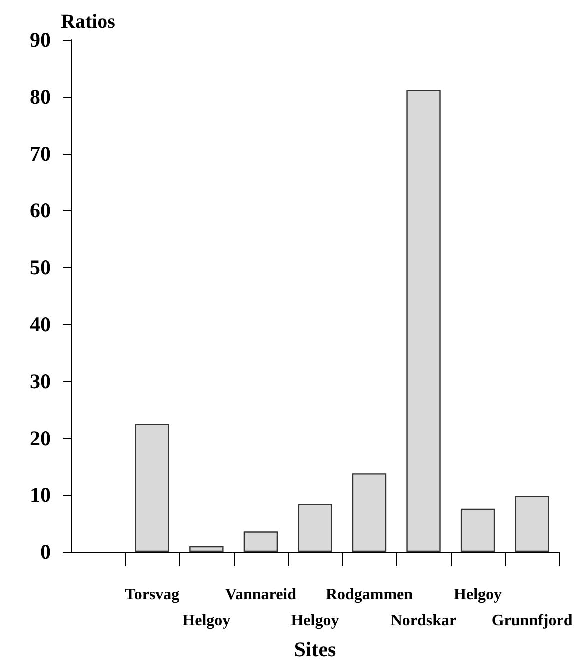 This screenshot has width=575, height=665. Describe the element at coordinates (40, 40) in the screenshot. I see `y-tick-label: 90` at that location.